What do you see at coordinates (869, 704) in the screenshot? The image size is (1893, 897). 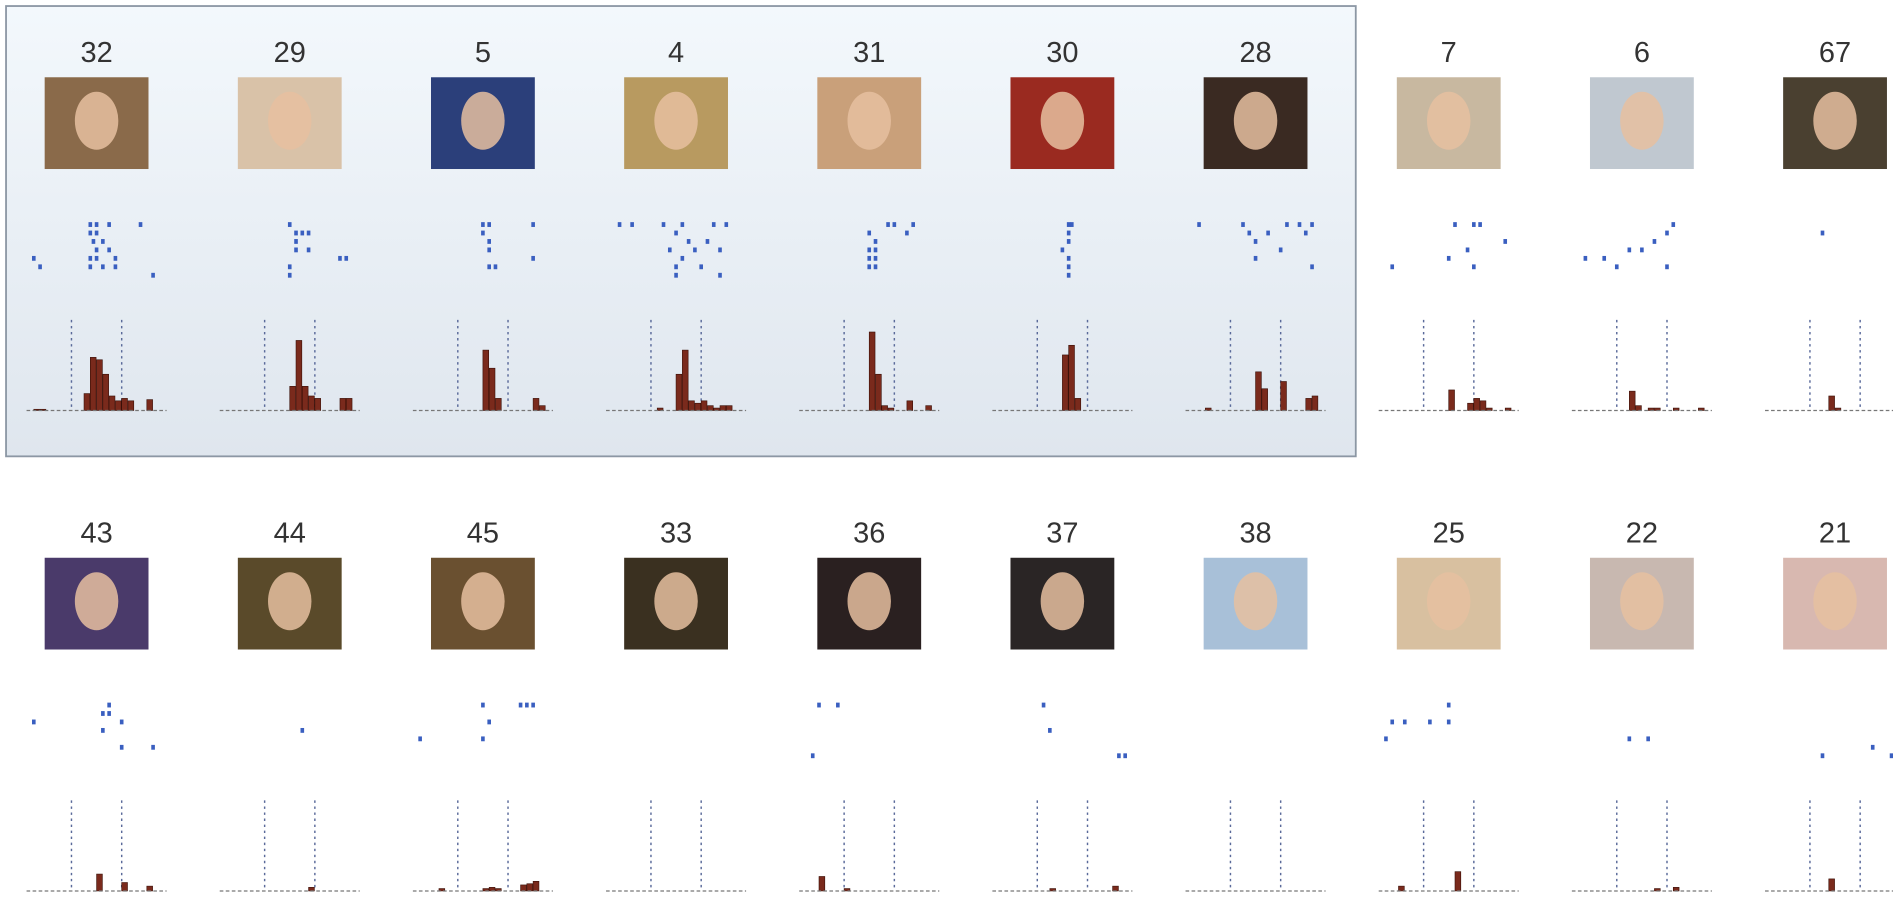 I see `panel: 36` at bounding box center [869, 704].